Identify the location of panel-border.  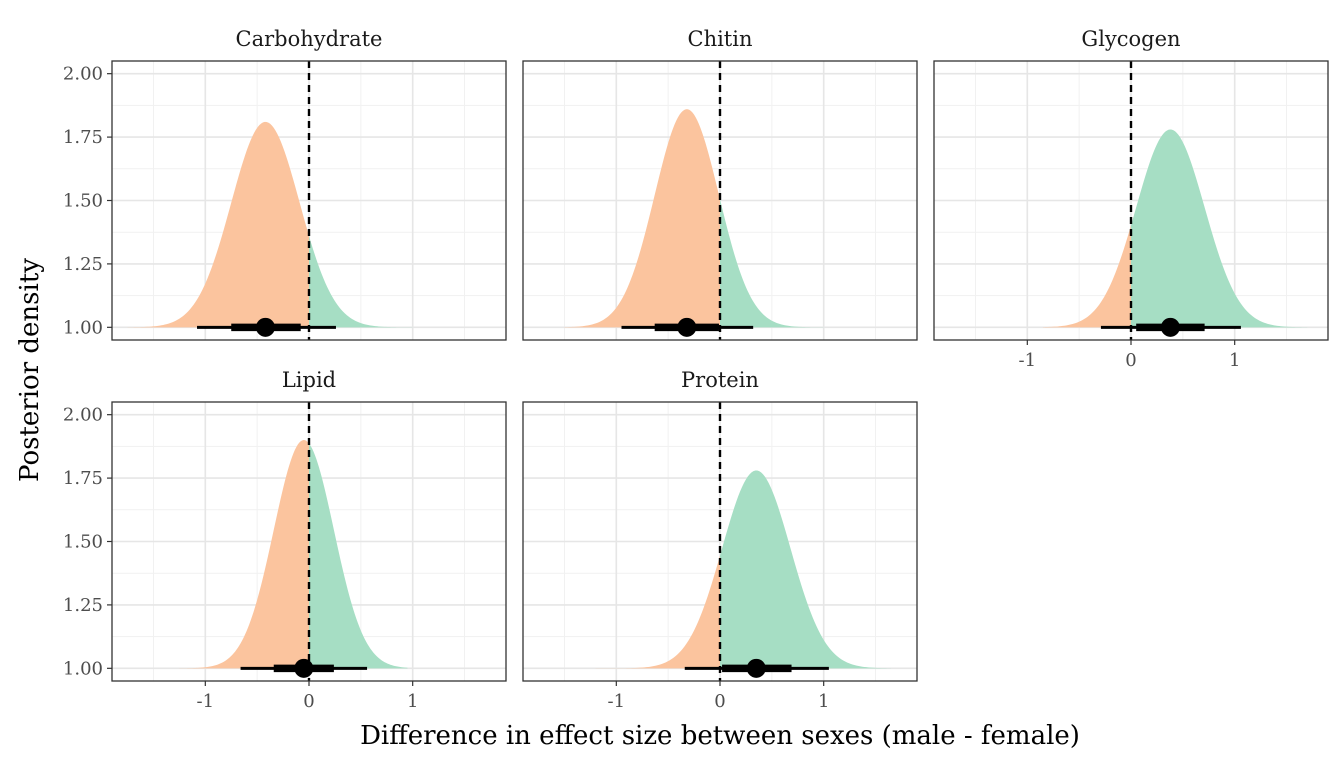
(720, 200).